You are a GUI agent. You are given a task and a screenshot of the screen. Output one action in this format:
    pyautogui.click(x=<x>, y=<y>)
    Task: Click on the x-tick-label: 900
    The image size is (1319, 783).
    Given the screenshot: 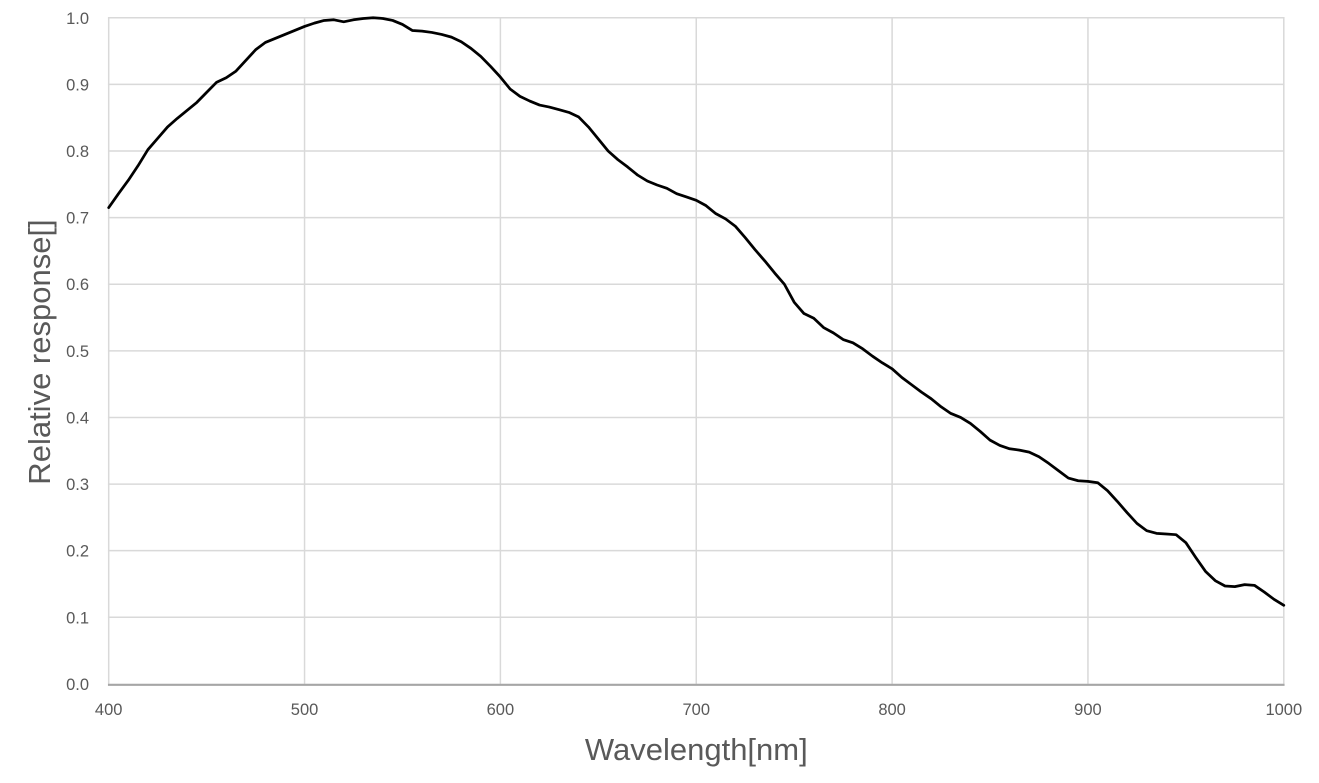 What is the action you would take?
    pyautogui.click(x=1088, y=710)
    